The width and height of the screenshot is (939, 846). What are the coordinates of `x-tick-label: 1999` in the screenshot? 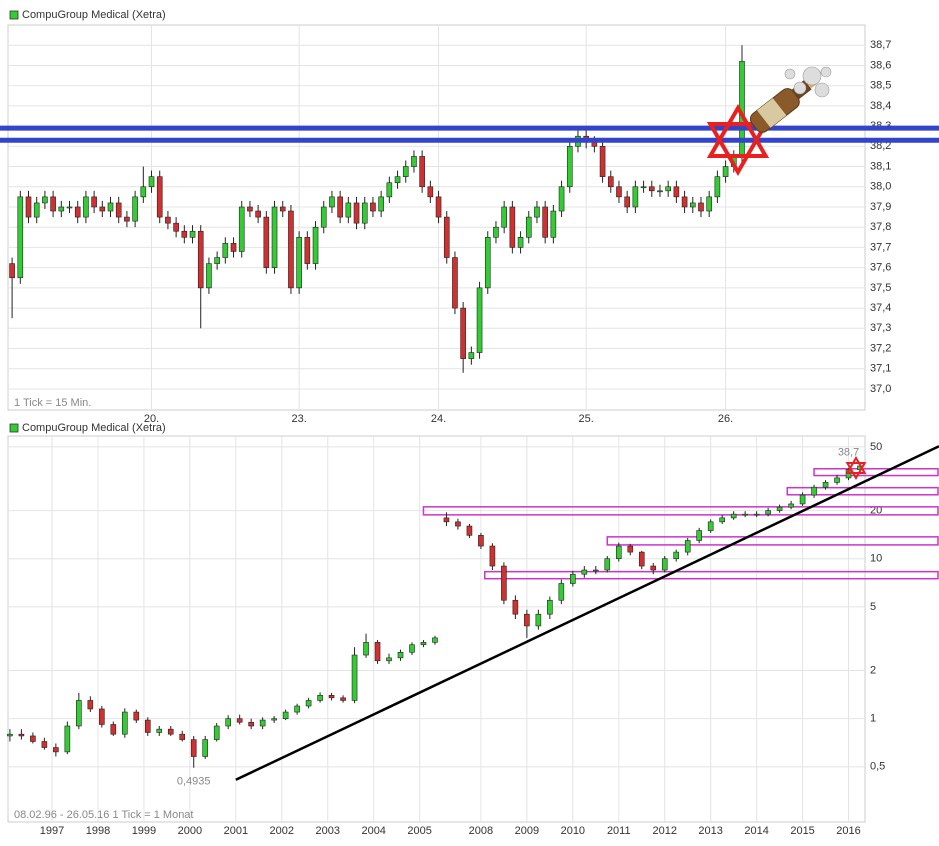 It's located at (144, 831).